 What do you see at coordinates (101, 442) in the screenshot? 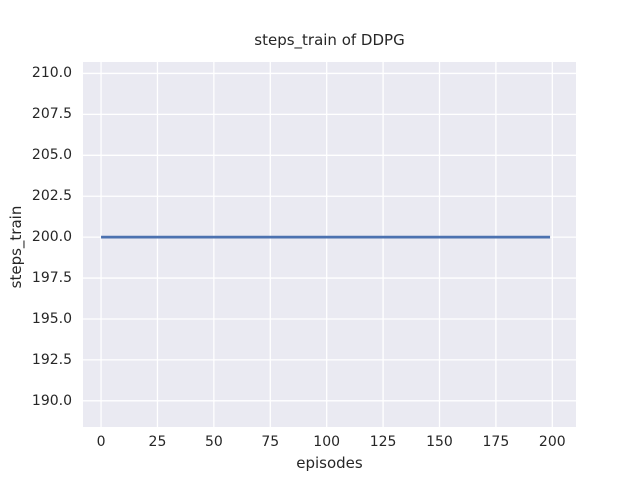
I see `x-tick-label: 0` at bounding box center [101, 442].